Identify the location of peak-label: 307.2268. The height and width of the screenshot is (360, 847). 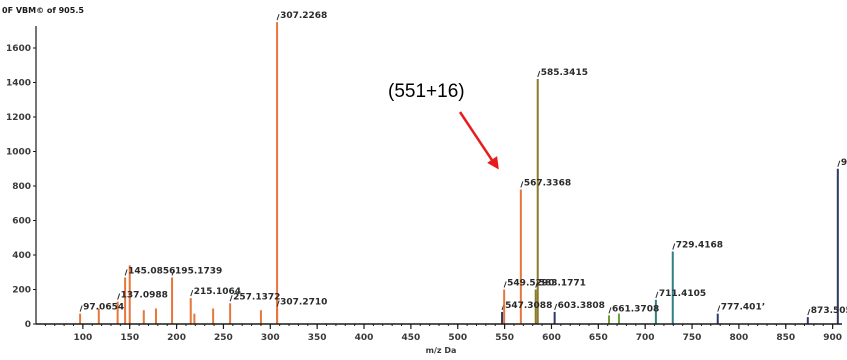
(303, 16).